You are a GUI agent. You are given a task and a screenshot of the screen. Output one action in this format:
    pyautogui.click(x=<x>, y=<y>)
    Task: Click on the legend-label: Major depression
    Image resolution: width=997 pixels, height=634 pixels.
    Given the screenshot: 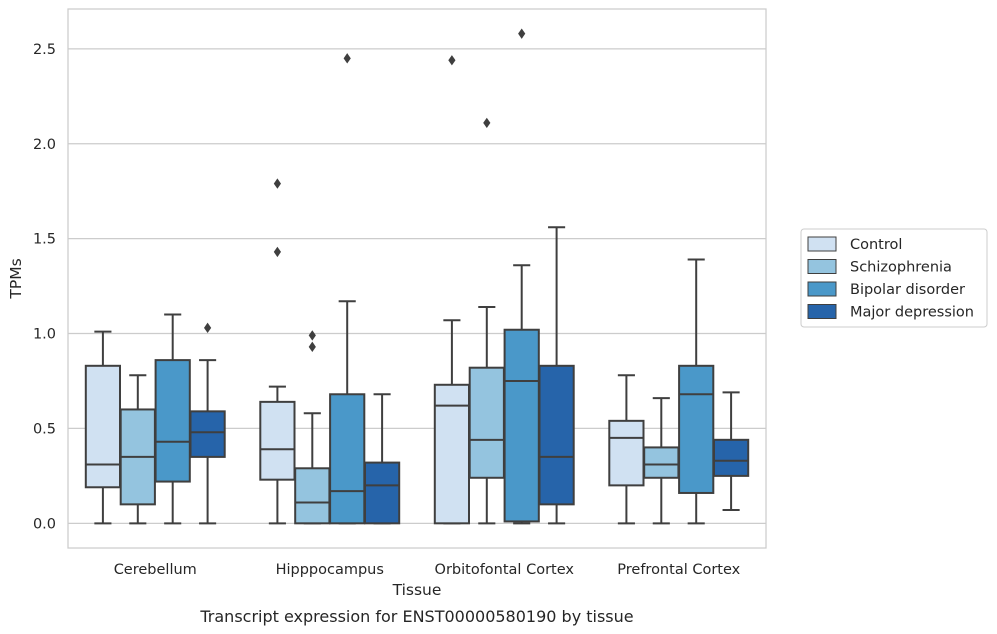 What is the action you would take?
    pyautogui.click(x=912, y=313)
    